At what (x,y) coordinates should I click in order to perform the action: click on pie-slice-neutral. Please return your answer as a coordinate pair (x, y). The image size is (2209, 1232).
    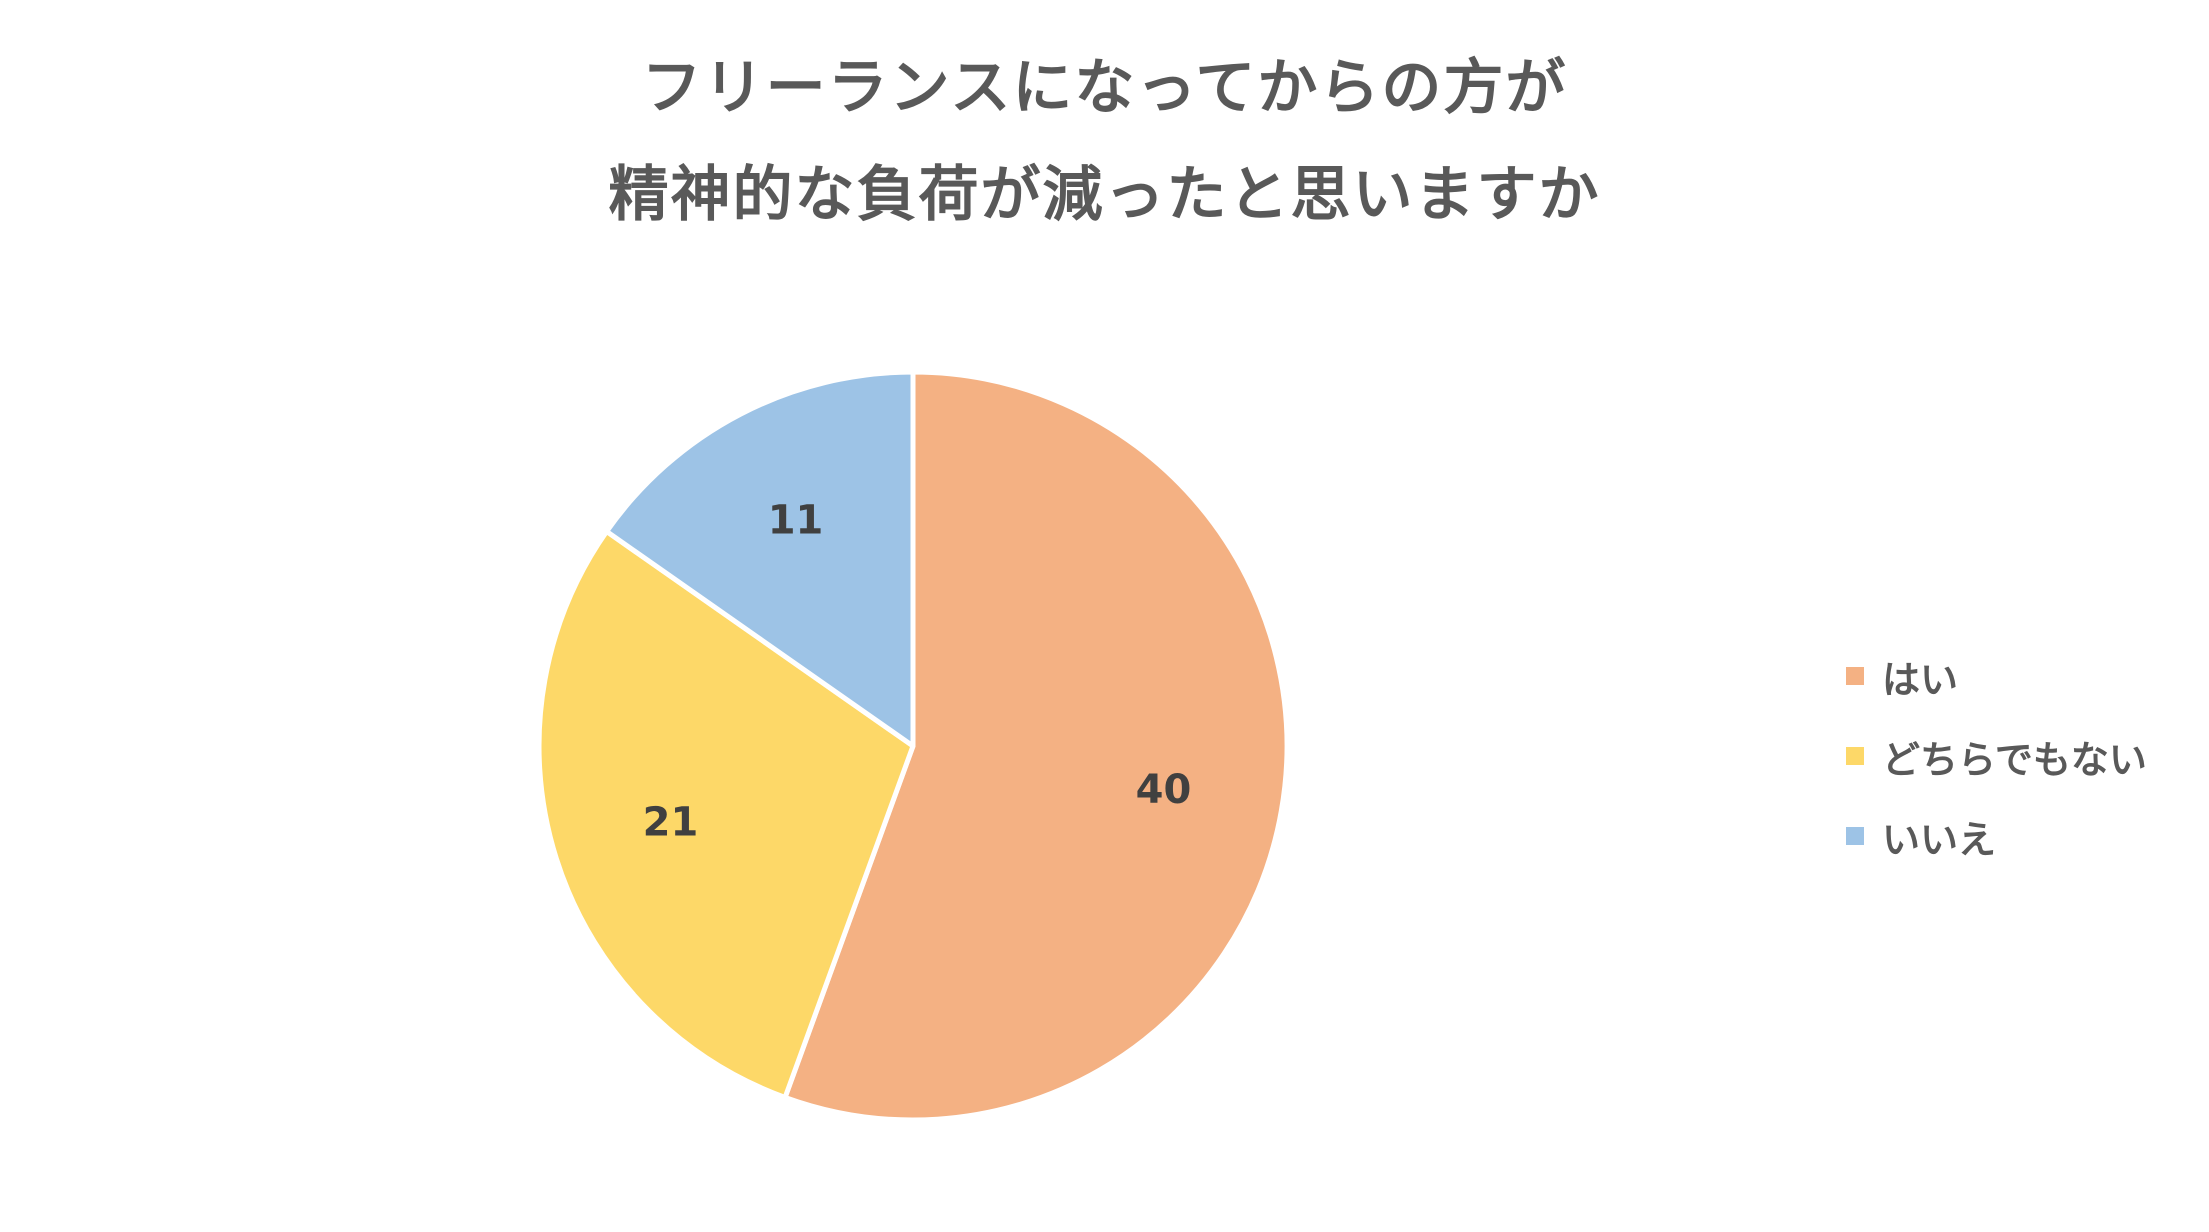
    Looking at the image, I should click on (726, 814).